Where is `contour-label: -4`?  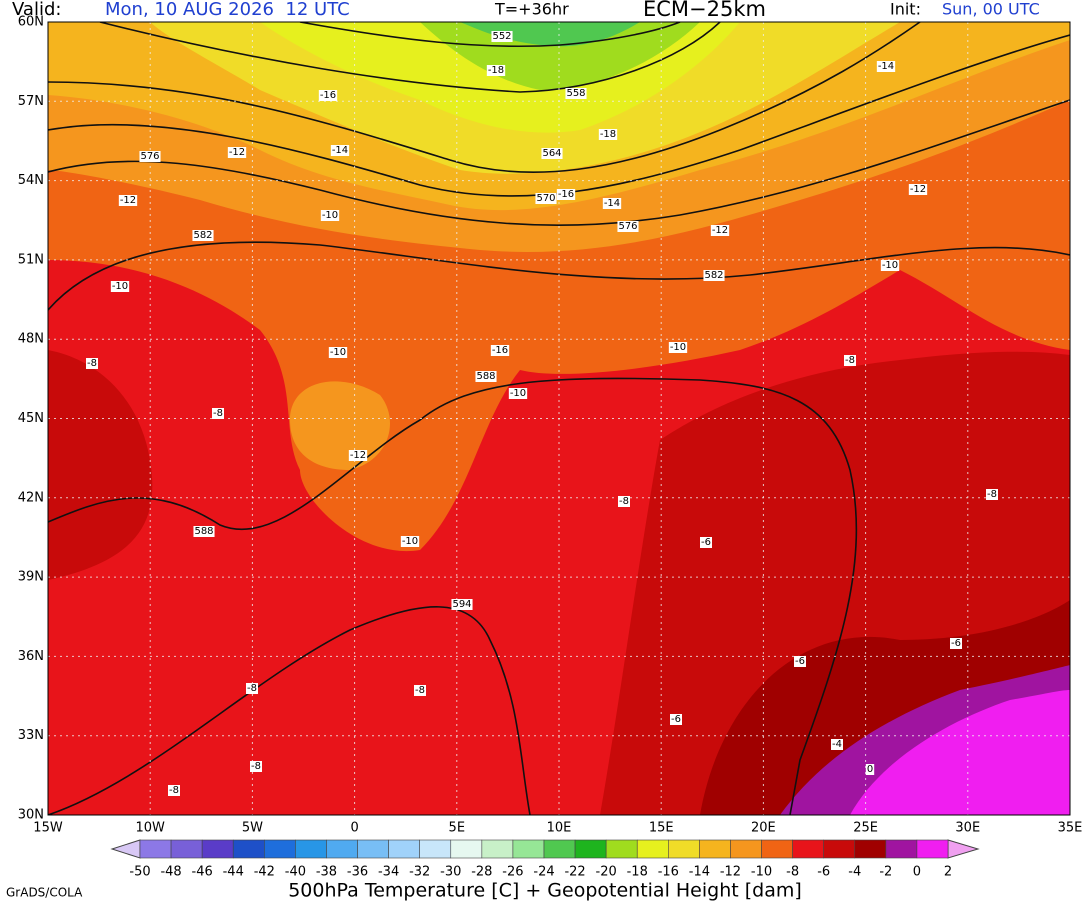 contour-label: -4 is located at coordinates (837, 744).